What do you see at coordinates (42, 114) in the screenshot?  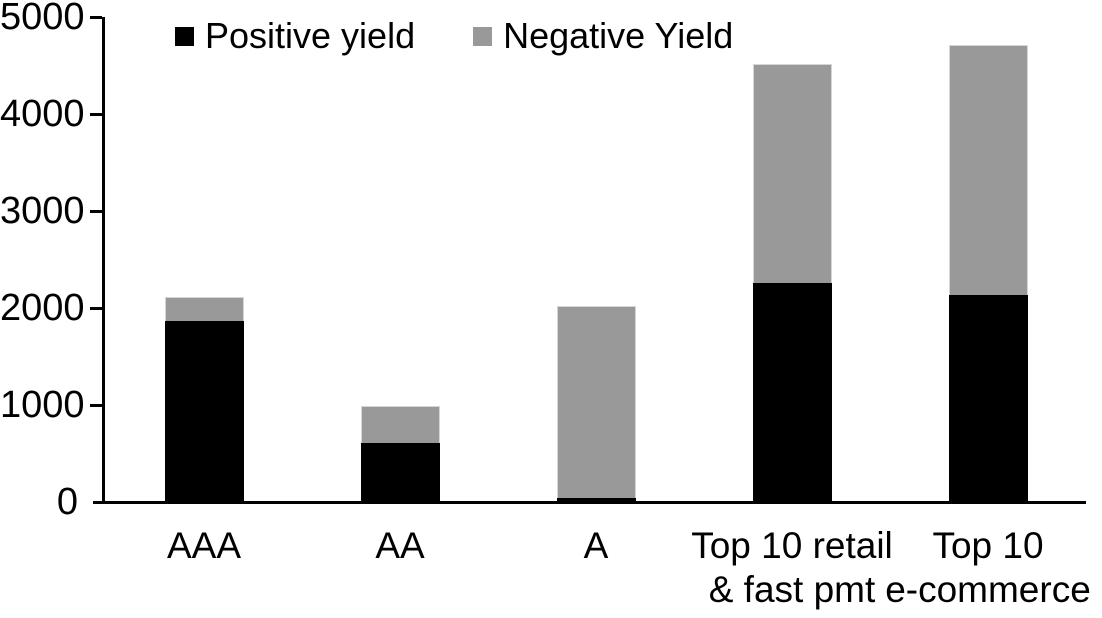 I see `y-axis-tick-label: 4000` at bounding box center [42, 114].